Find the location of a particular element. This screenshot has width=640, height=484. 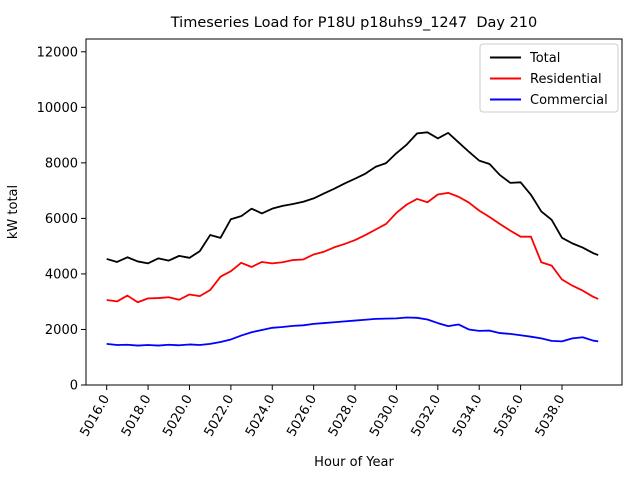

x-tick-label: 5026.0 is located at coordinates (302, 416).